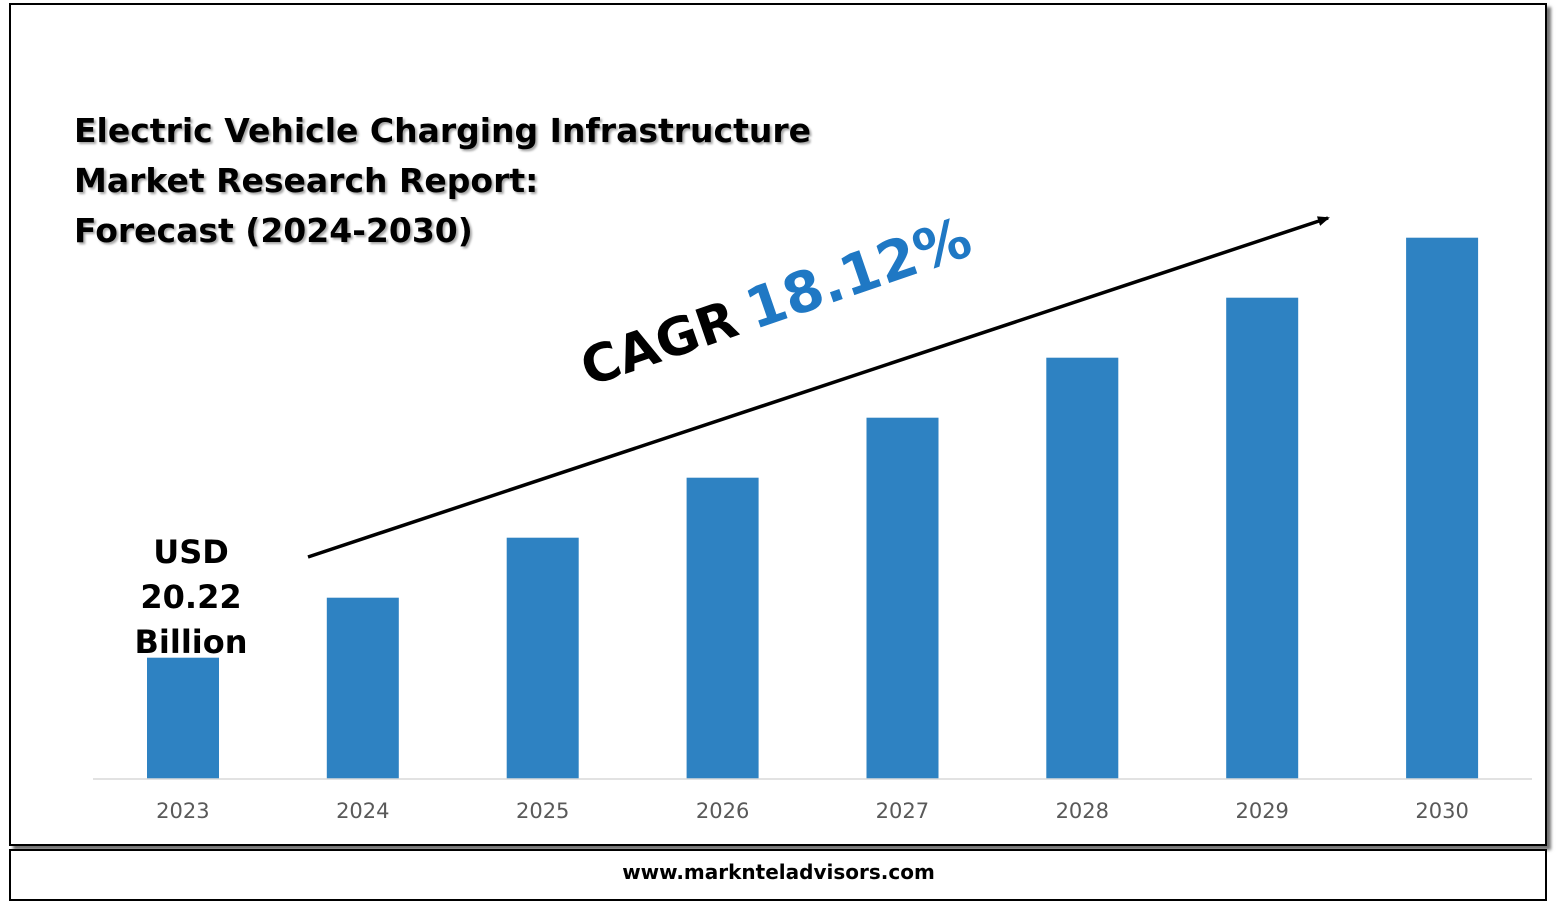 The height and width of the screenshot is (905, 1557). What do you see at coordinates (183, 718) in the screenshot?
I see `bar-2023` at bounding box center [183, 718].